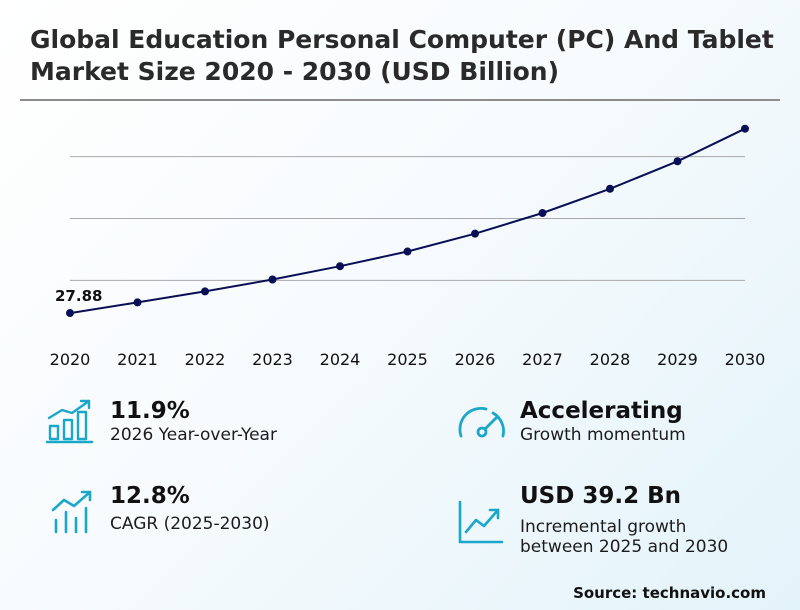 This screenshot has width=800, height=610. What do you see at coordinates (190, 524) in the screenshot?
I see `stat-cagr-label: CAGR (2025-2030)` at bounding box center [190, 524].